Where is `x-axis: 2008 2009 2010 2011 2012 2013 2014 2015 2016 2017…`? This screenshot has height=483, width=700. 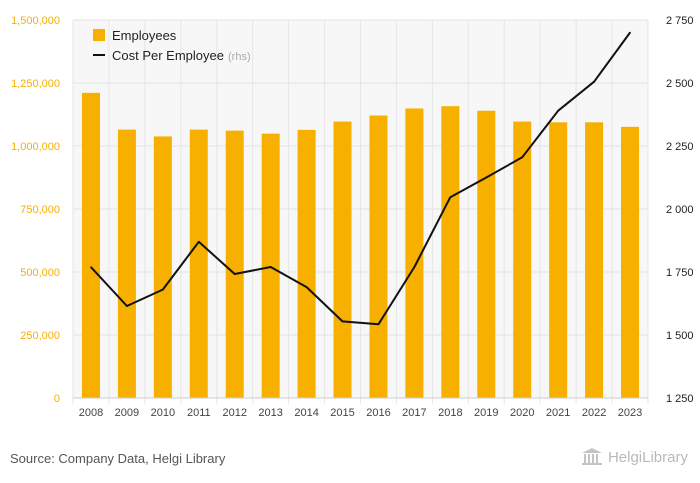
x-axis: 2008 2009 2010 2011 2012 2013 2014 2015 2016 2017… is located at coordinates (360, 408).